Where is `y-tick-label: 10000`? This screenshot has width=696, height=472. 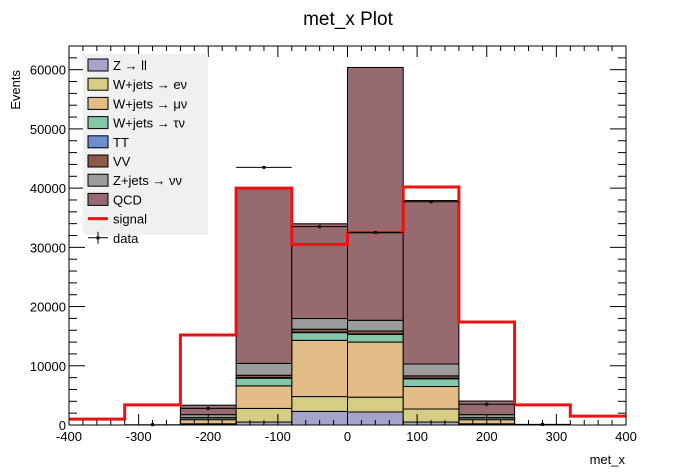
y-tick-label: 10000 is located at coordinates (48, 366).